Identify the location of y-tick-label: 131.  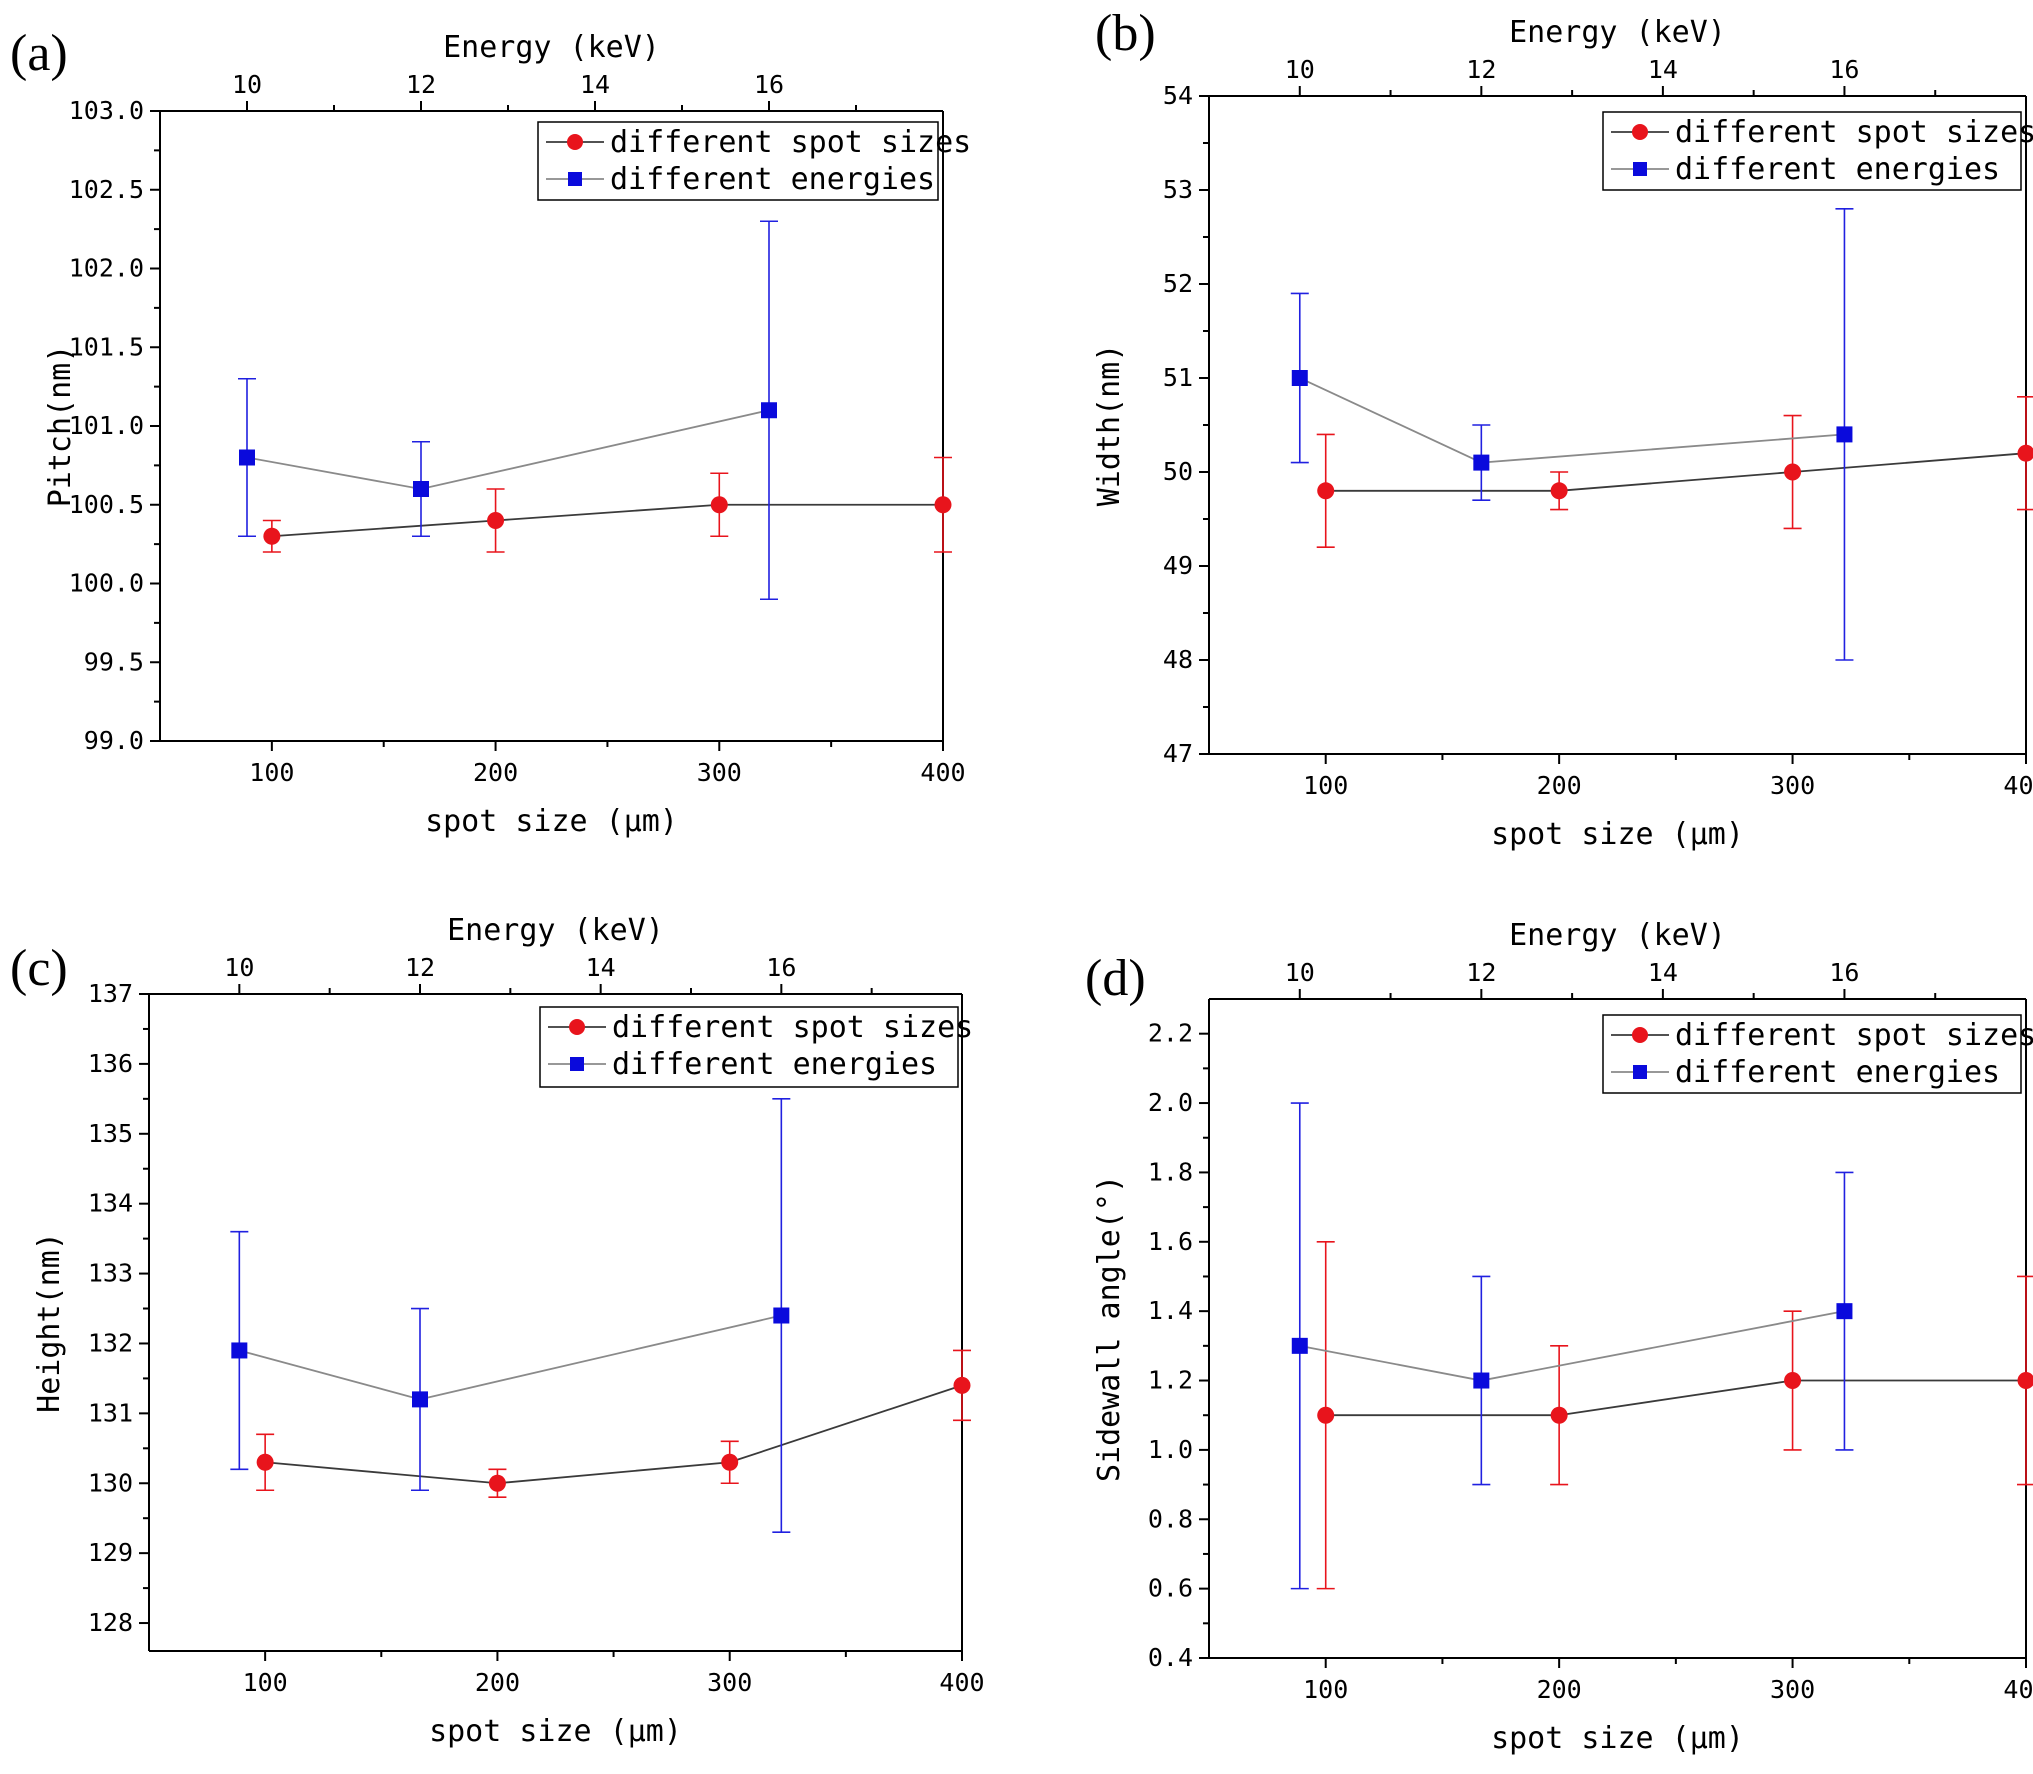
(110, 1412).